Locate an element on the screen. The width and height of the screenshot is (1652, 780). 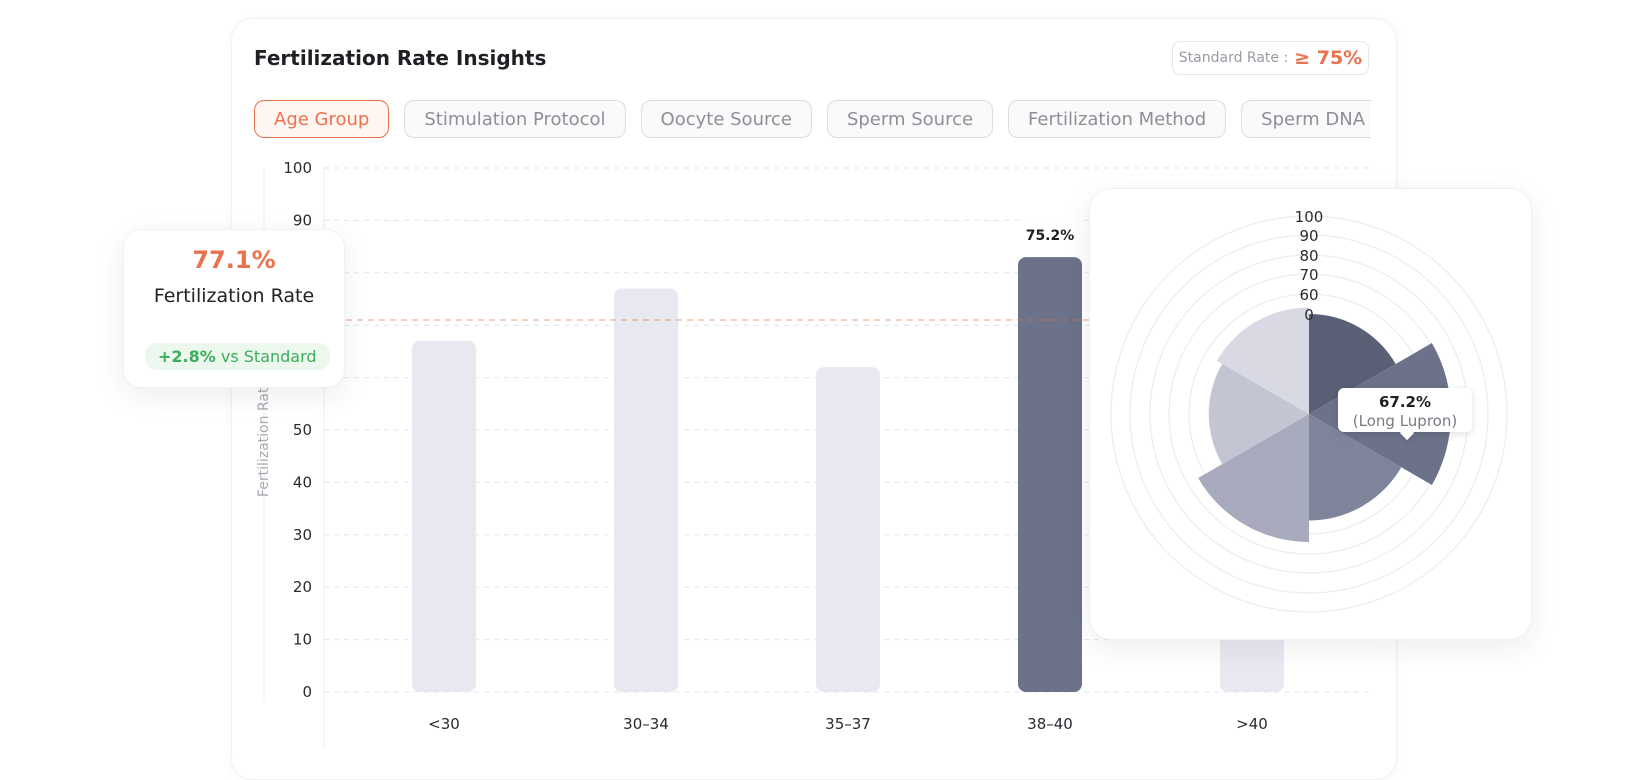
delta-suffix: vs Standard is located at coordinates (268, 356).